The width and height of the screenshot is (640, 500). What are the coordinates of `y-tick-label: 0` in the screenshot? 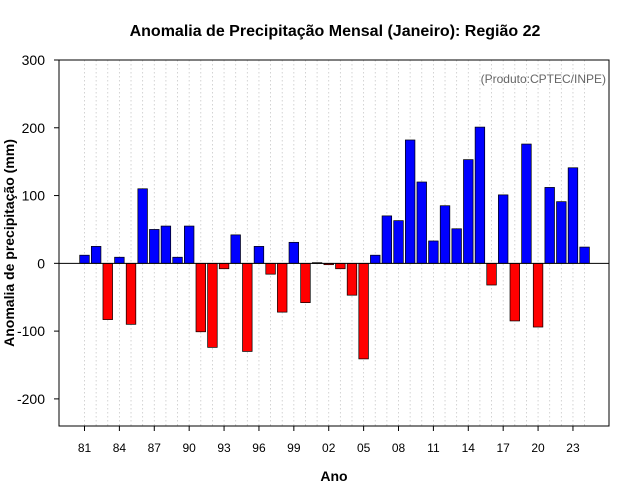 It's located at (41, 263).